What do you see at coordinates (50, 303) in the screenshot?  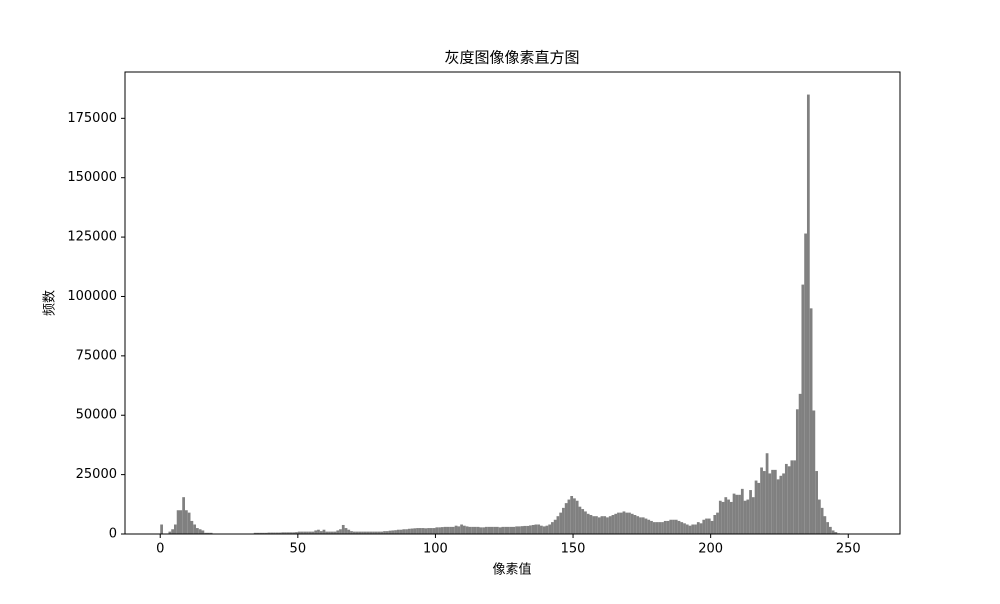 I see `y-axis-label: 频数` at bounding box center [50, 303].